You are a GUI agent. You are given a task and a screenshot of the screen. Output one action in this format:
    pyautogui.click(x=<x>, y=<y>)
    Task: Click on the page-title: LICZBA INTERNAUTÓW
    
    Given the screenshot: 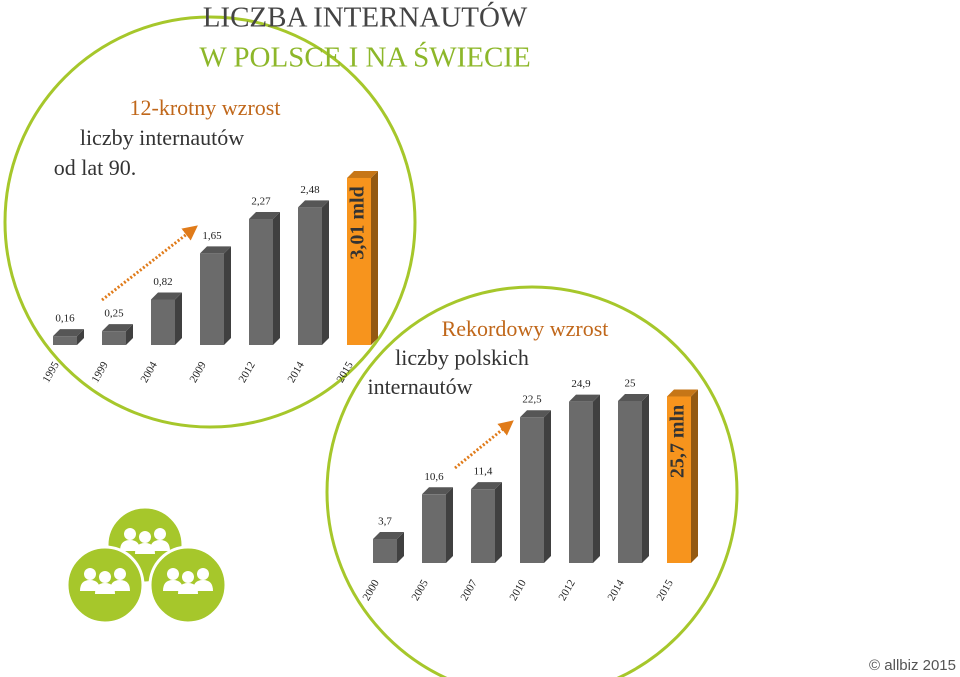 What is the action you would take?
    pyautogui.click(x=365, y=17)
    